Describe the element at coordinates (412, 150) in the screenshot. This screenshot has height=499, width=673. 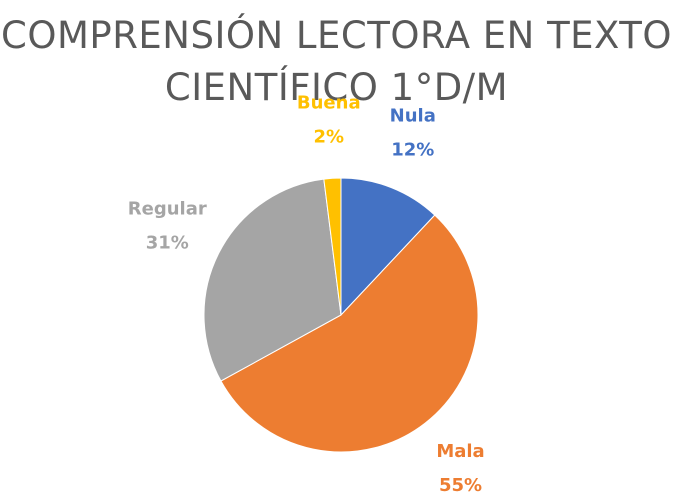
I see `slice-value-label: 12%` at that location.